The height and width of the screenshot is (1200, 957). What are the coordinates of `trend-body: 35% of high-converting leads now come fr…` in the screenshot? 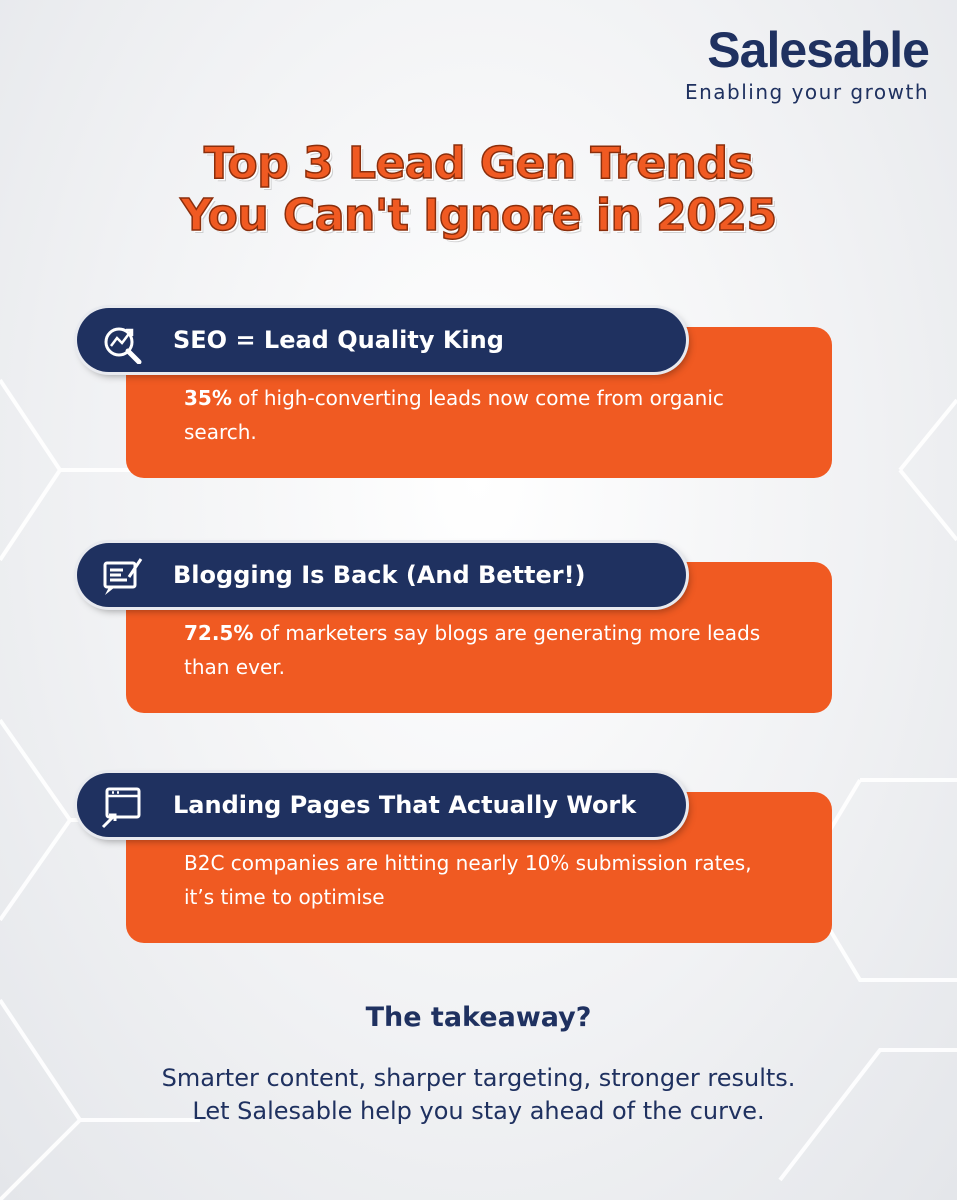 It's located at (474, 415).